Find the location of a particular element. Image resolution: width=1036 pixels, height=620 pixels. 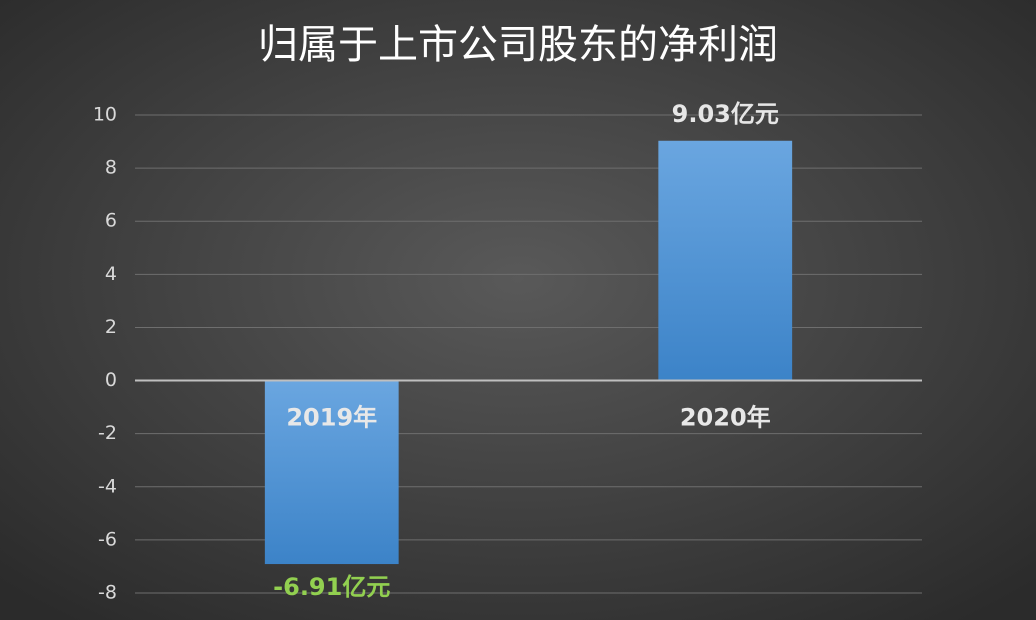

y-tick-label: -8 is located at coordinates (107, 593).